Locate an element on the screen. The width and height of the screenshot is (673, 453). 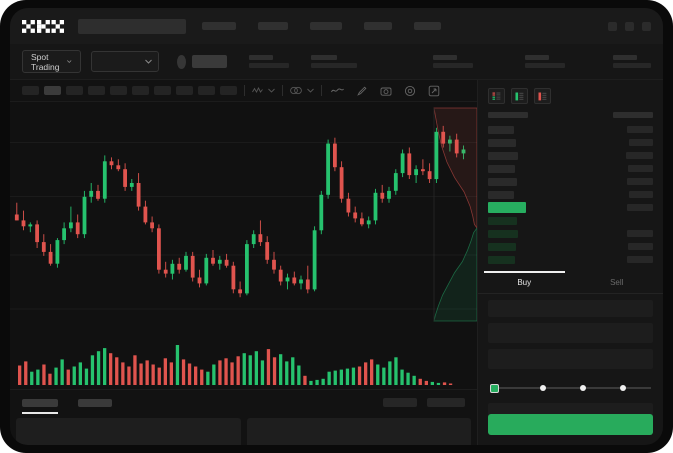
grid-icon is located at coordinates (612, 26).